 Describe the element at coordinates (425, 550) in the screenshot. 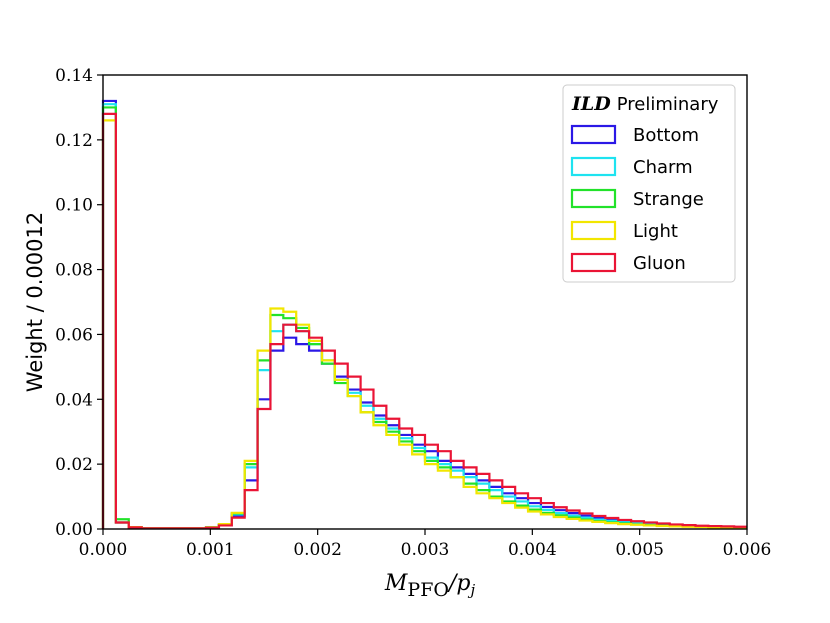

I see `x-tick-label: 0.003` at that location.